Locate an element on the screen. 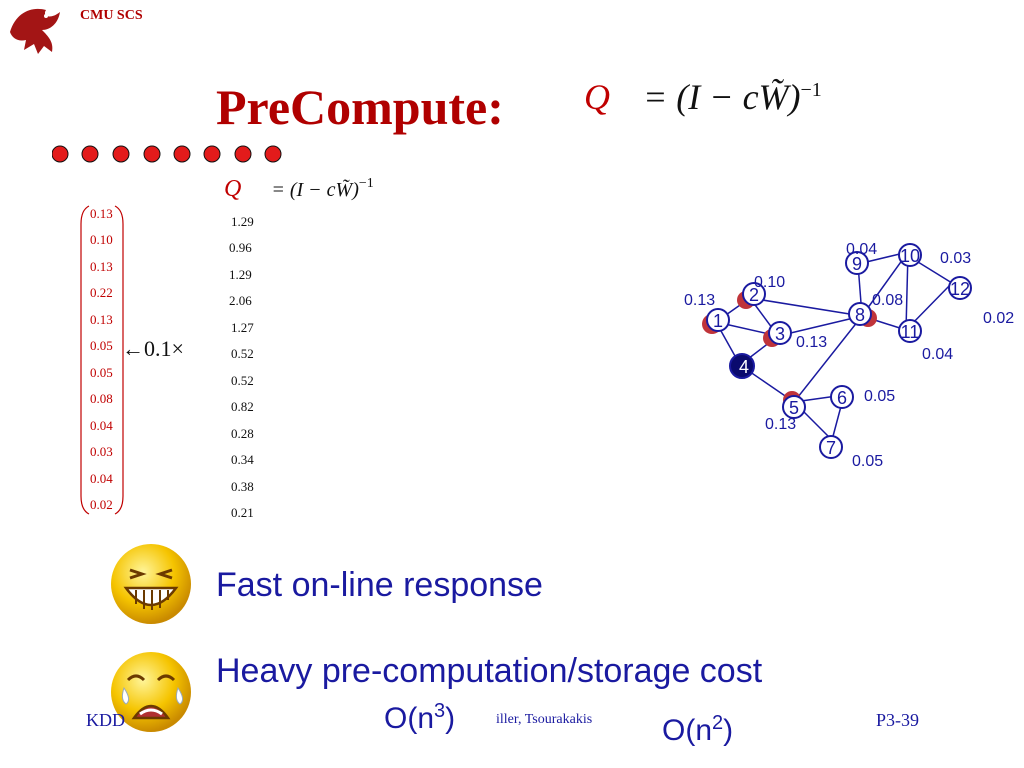  formula-small: Q = (I − cW̃)−1 is located at coordinates (299, 189).